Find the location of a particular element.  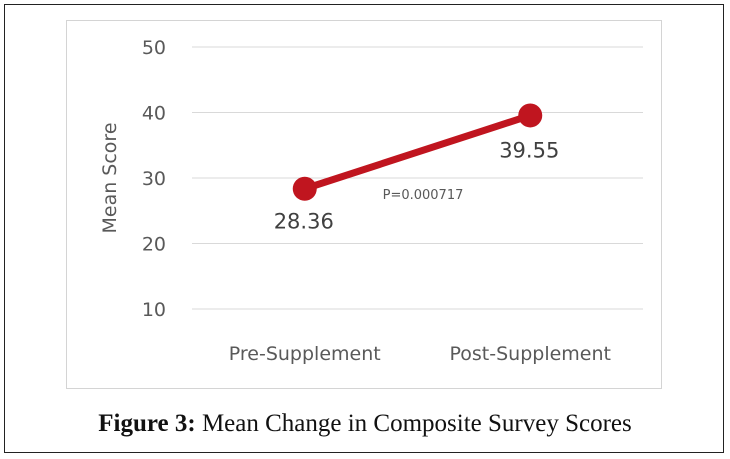

y-tick-label: 40 is located at coordinates (154, 114).